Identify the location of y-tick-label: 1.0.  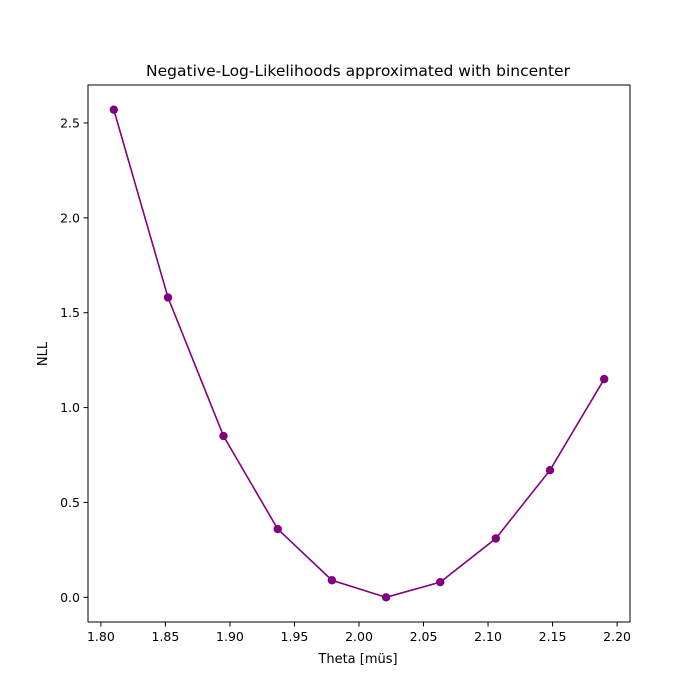
(70, 407).